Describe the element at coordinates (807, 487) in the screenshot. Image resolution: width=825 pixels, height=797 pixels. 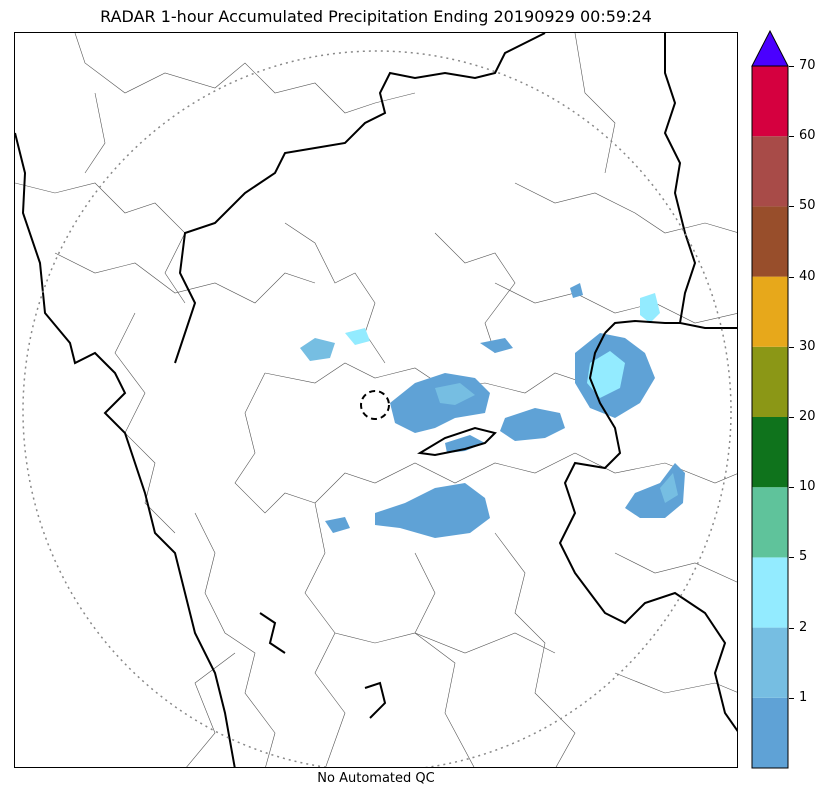
I see `colorbar-tick-label: 10` at that location.